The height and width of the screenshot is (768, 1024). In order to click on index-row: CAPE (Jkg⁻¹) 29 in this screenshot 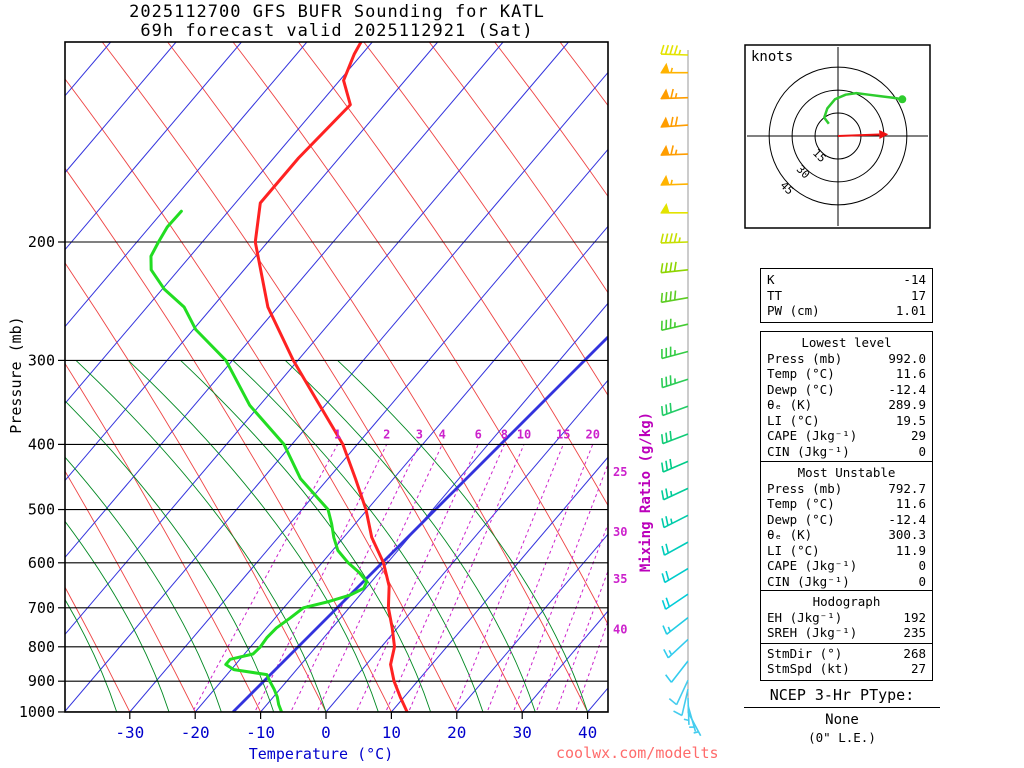, I will do `click(846, 436)`.